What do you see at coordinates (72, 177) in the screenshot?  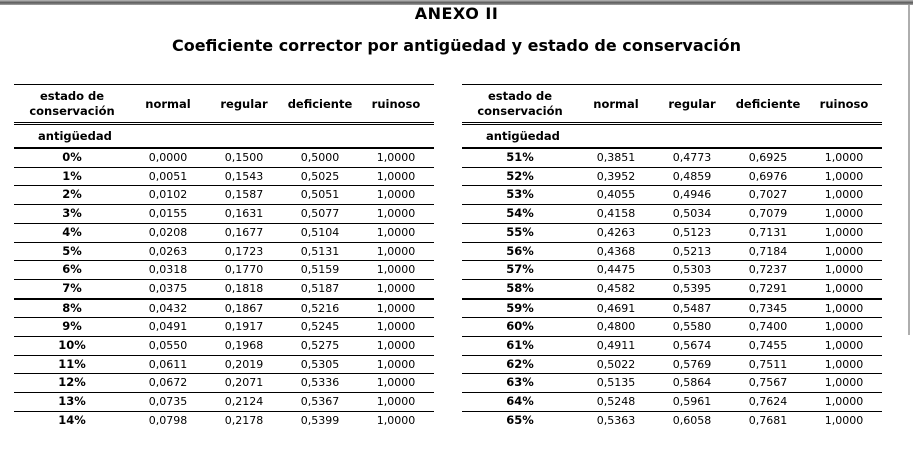 I see `antiquity-percent-cell: 1%` at bounding box center [72, 177].